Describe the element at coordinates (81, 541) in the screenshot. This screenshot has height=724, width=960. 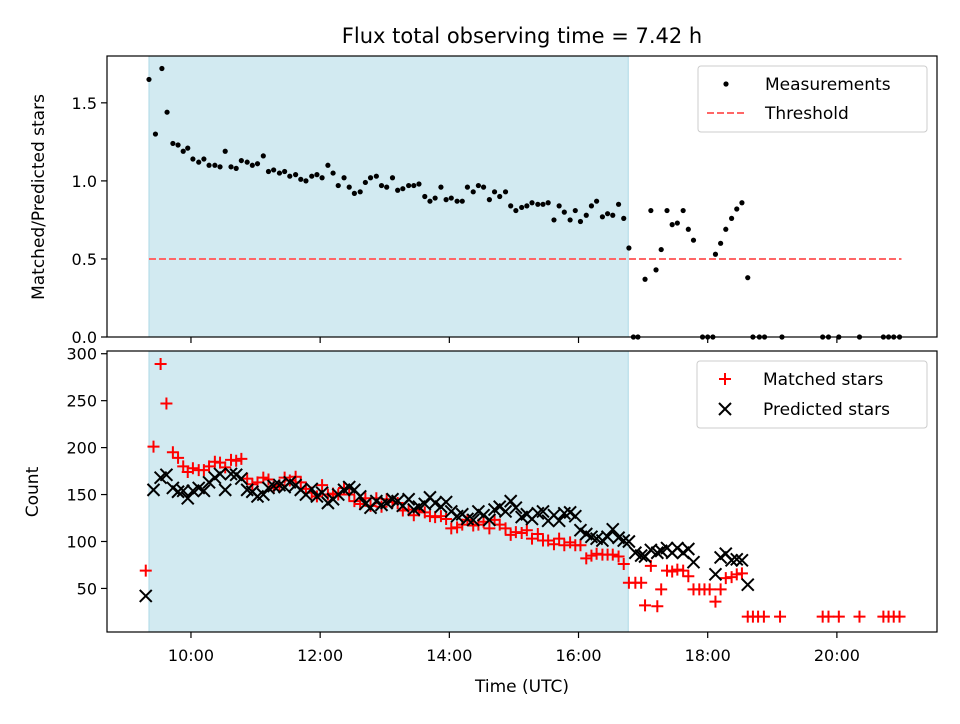
I see `bottom-ytick-label: 100` at that location.